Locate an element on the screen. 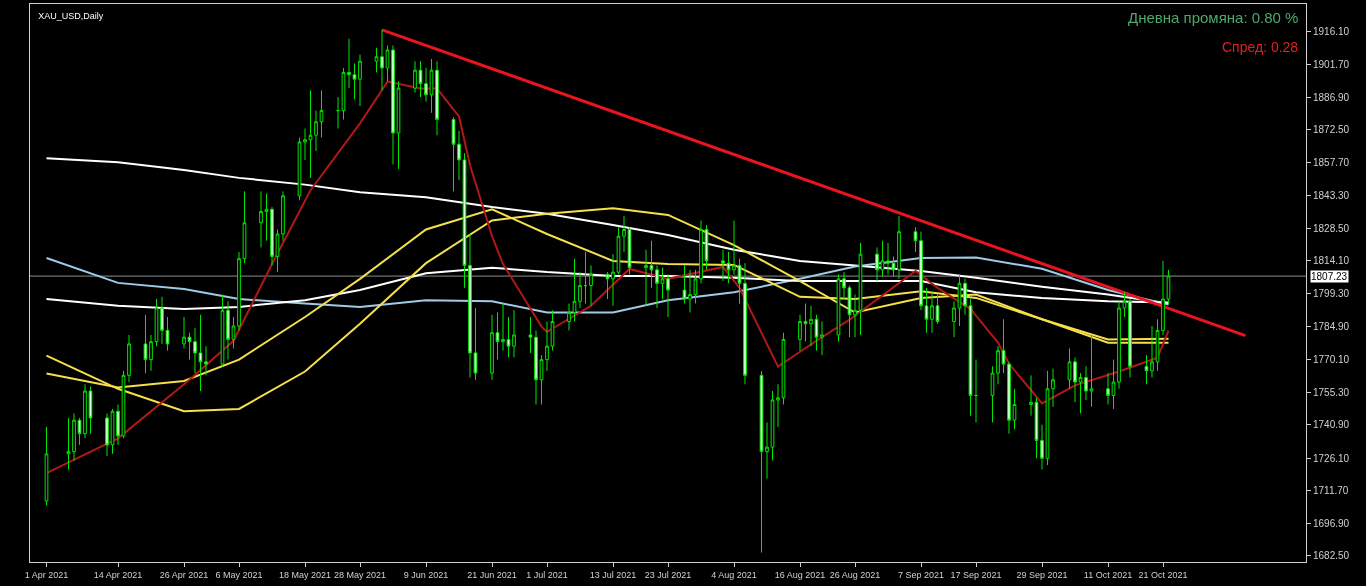  x-tick-label: 23 Jul 2021 is located at coordinates (668, 574).